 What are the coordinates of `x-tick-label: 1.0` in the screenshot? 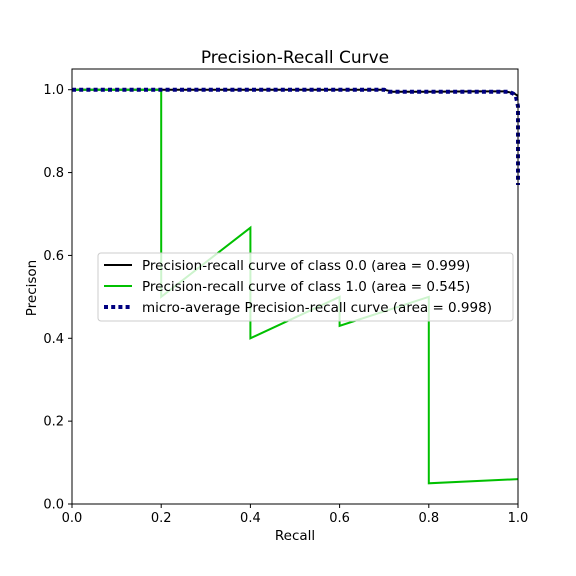 It's located at (518, 518).